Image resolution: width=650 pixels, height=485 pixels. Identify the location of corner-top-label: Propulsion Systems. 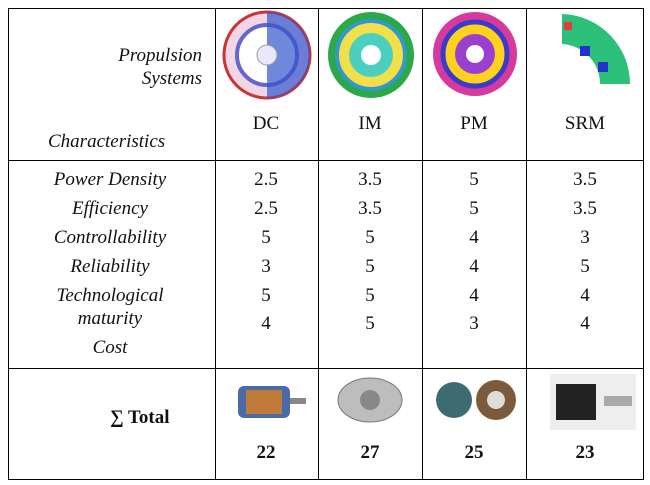
(160, 67).